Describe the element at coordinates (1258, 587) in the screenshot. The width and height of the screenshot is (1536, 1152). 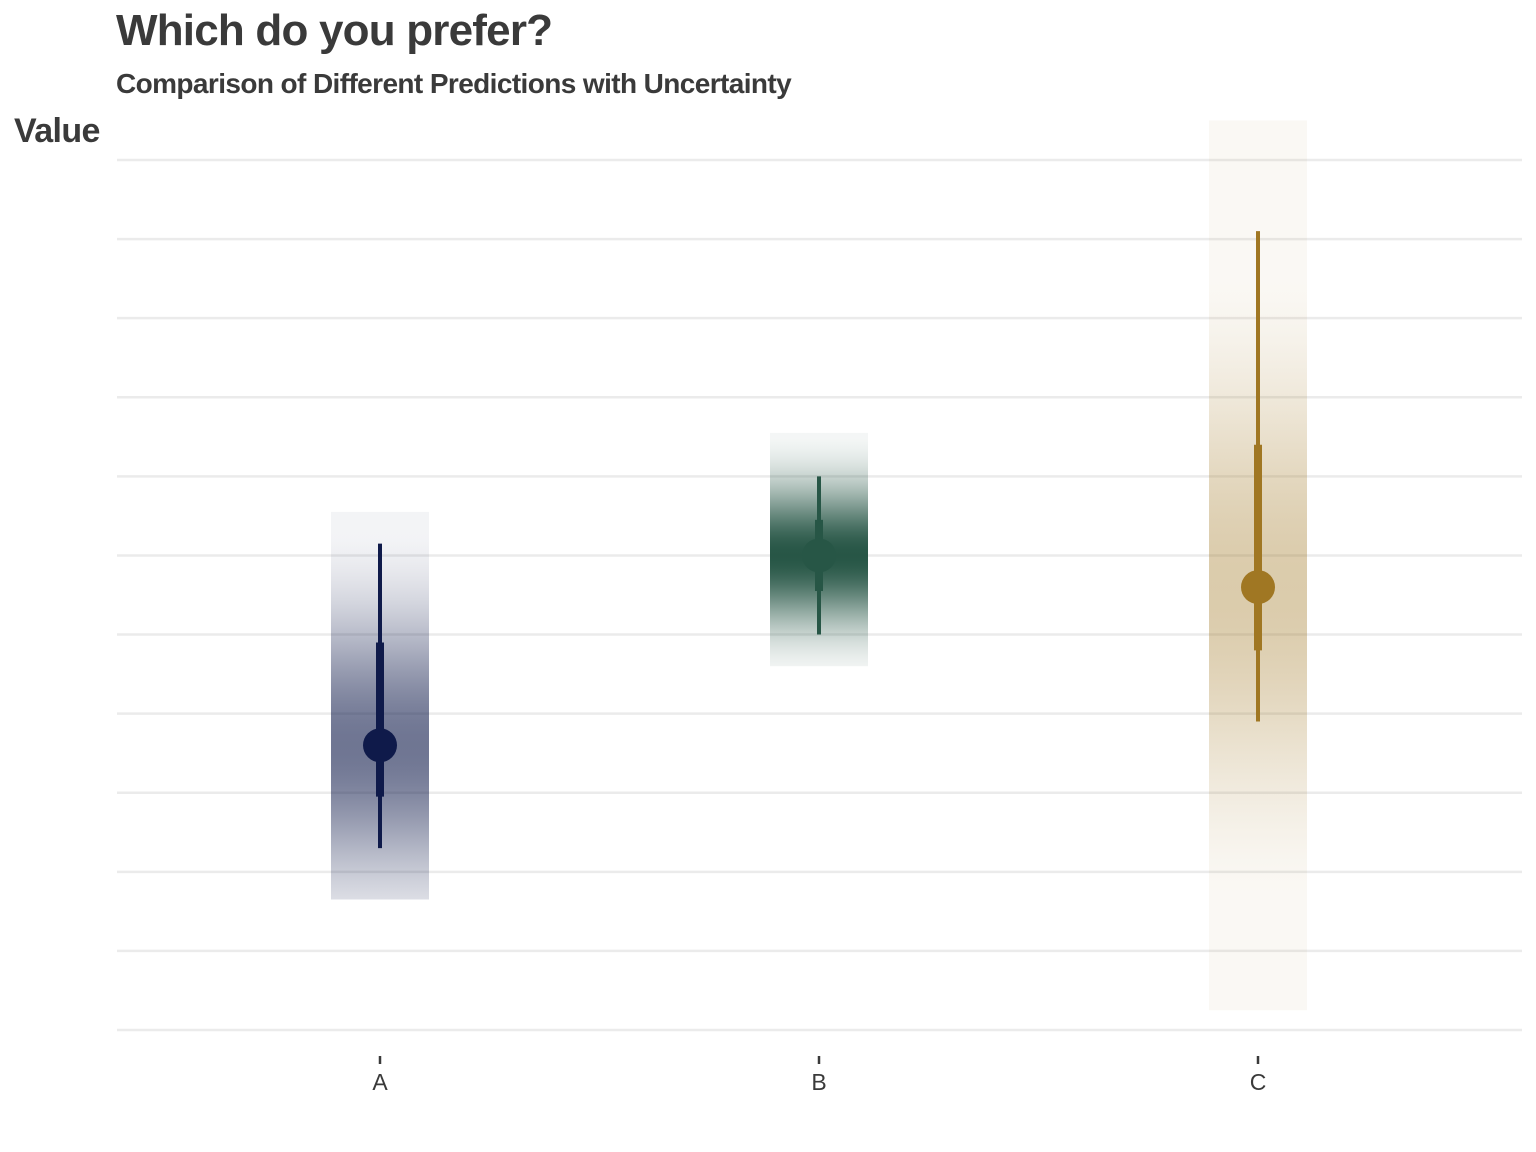
I see `point-estimate-c` at that location.